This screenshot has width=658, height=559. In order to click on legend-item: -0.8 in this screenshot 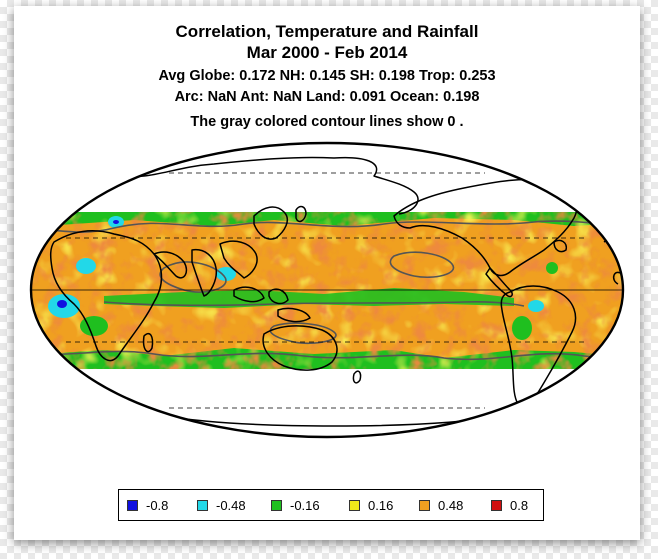, I will do `click(147, 506)`.